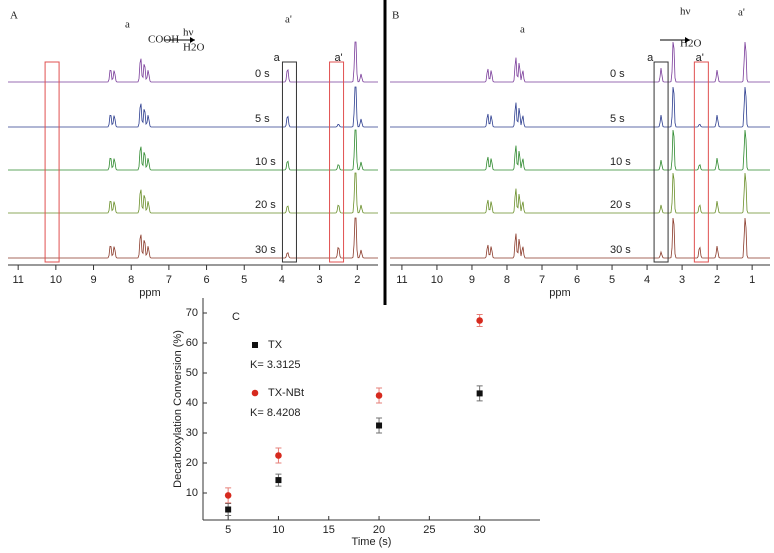  What do you see at coordinates (379, 530) in the screenshot?
I see `x-tick-label: 20` at bounding box center [379, 530].